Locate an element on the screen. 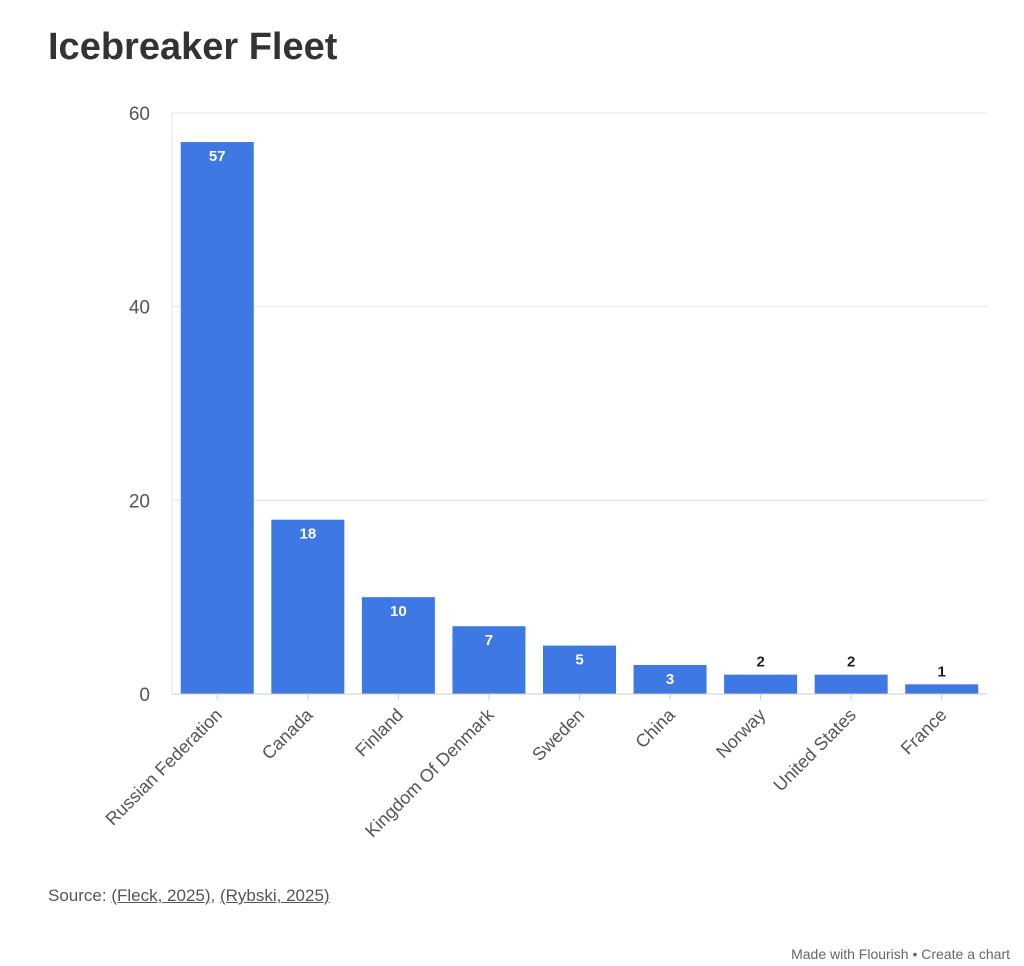 The width and height of the screenshot is (1024, 966). y-tick-label: 60 is located at coordinates (139, 114).